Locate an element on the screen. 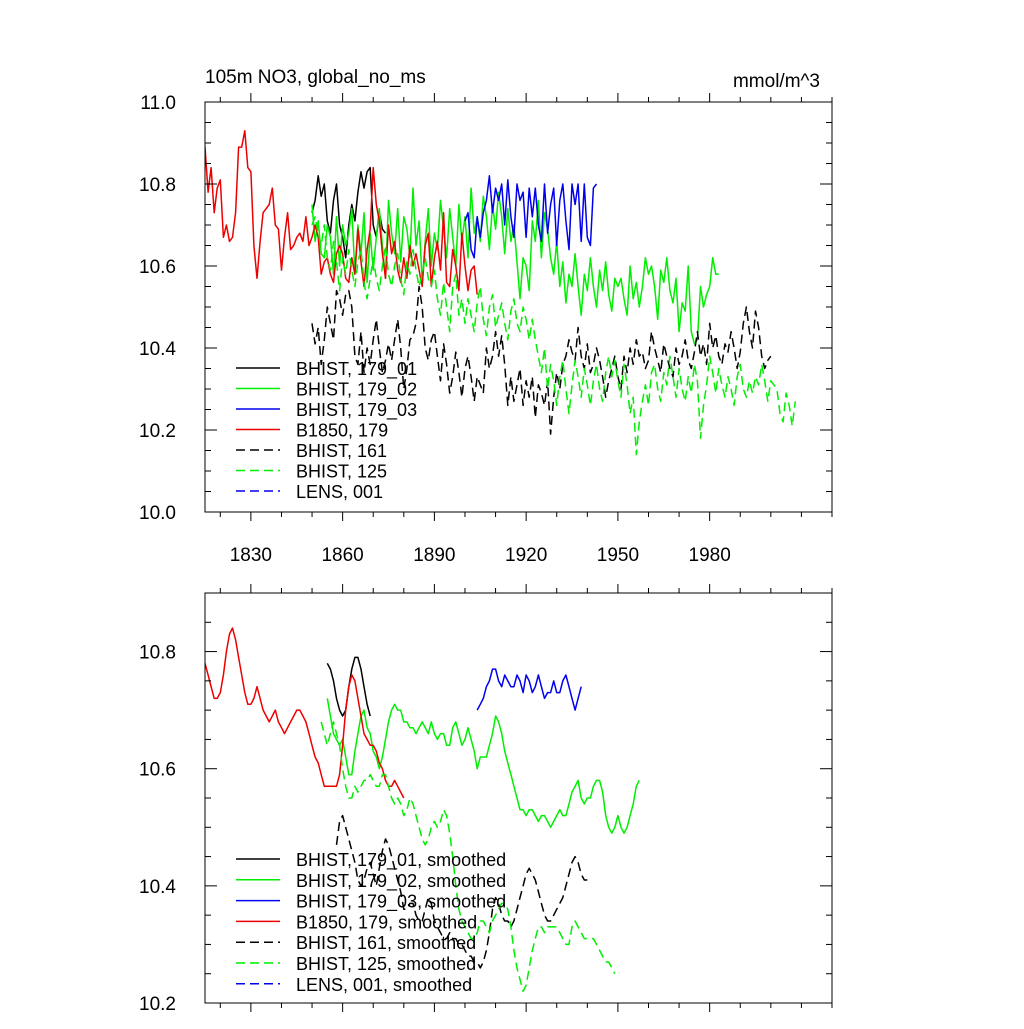  top-legend-label: BHIST, 125 is located at coordinates (341, 472).